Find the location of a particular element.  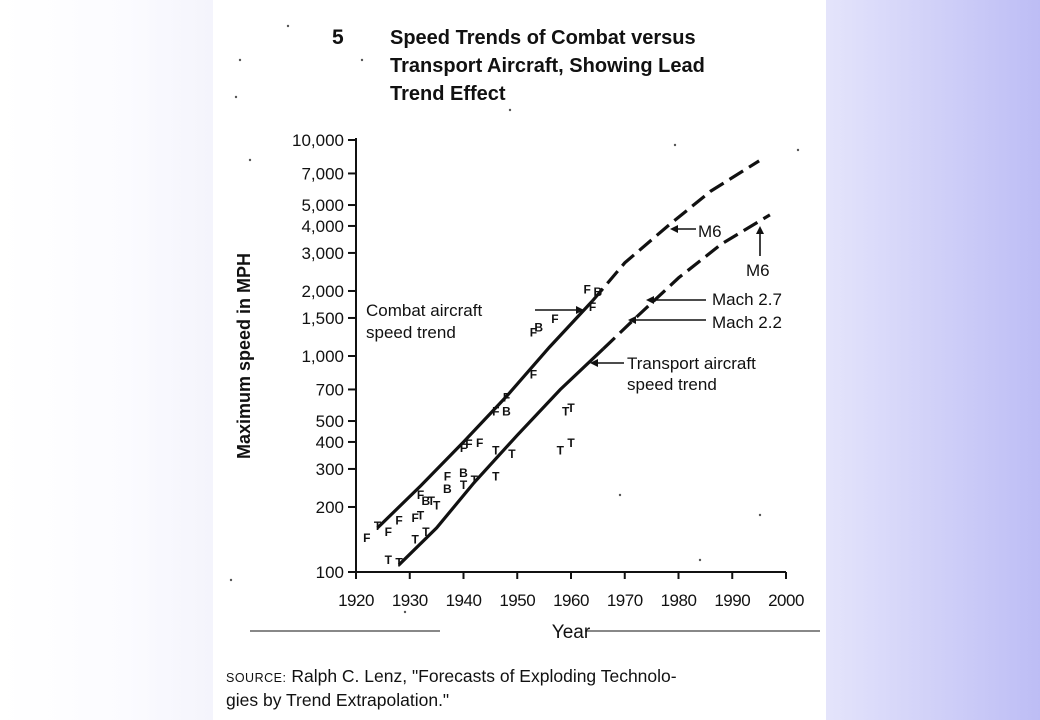

x-tick-label: 2000 is located at coordinates (786, 600).